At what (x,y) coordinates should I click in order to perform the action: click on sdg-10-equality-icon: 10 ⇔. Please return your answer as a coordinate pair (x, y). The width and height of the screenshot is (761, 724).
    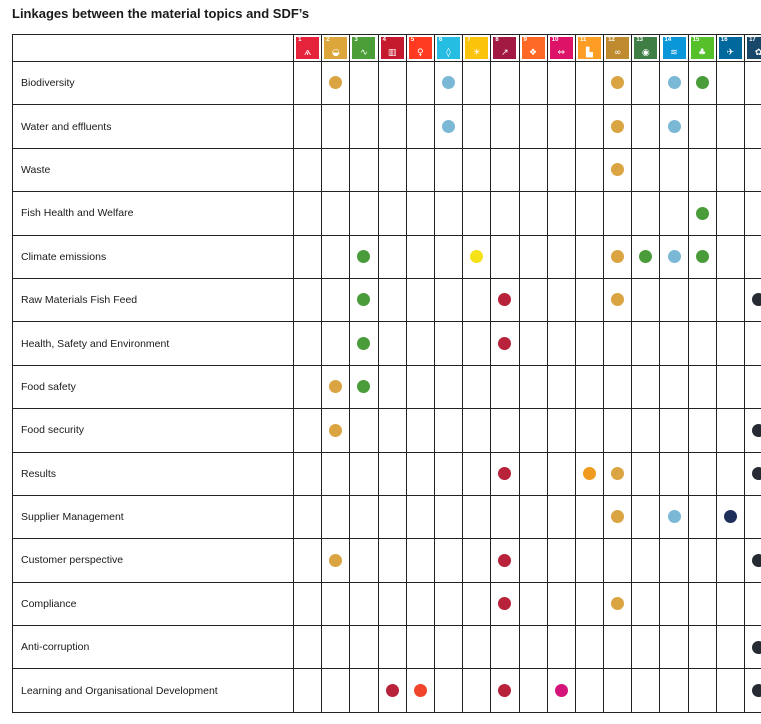
    Looking at the image, I should click on (561, 48).